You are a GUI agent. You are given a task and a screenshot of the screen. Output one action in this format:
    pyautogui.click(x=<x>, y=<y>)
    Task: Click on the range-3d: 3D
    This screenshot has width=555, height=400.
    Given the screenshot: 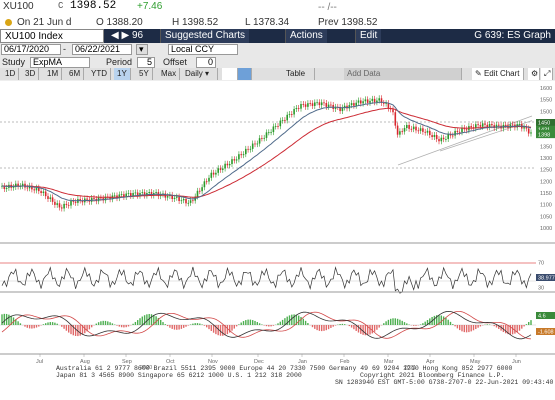 What is the action you would take?
    pyautogui.click(x=31, y=74)
    